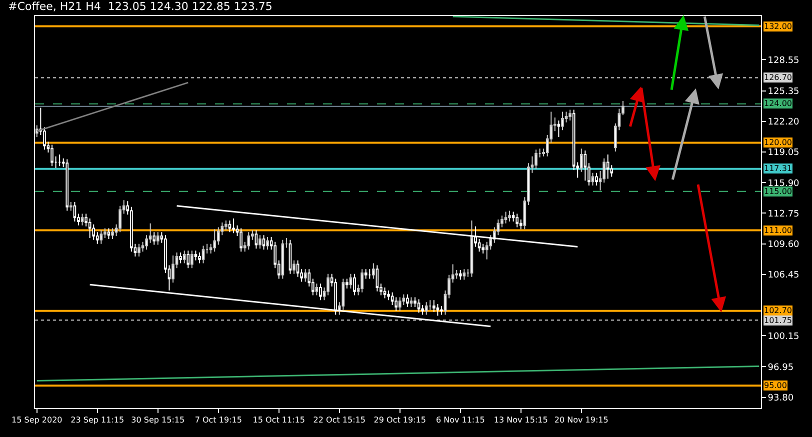 The height and width of the screenshot is (437, 812). Describe the element at coordinates (784, 245) in the screenshot. I see `y-tick-label: 109.60` at that location.